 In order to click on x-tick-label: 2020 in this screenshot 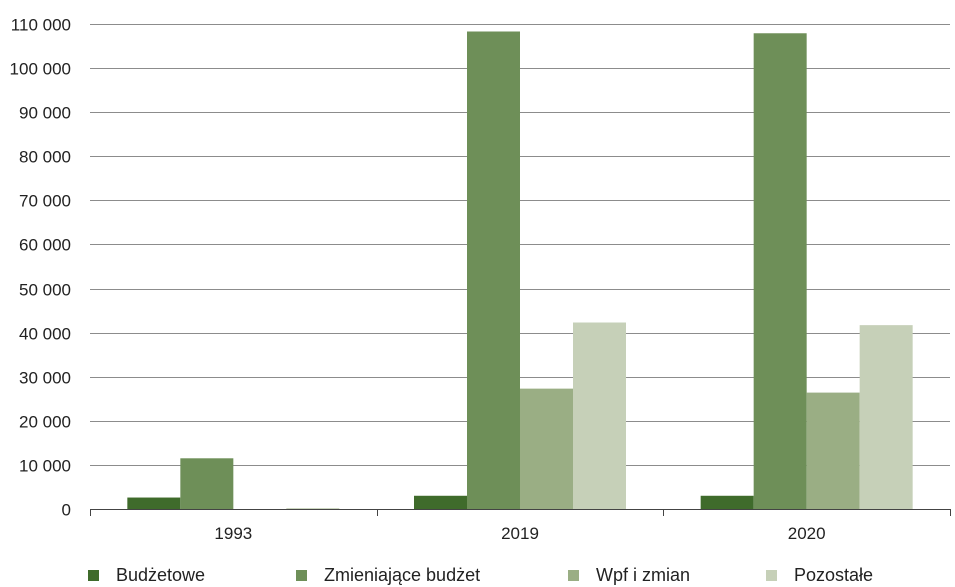, I will do `click(807, 533)`.